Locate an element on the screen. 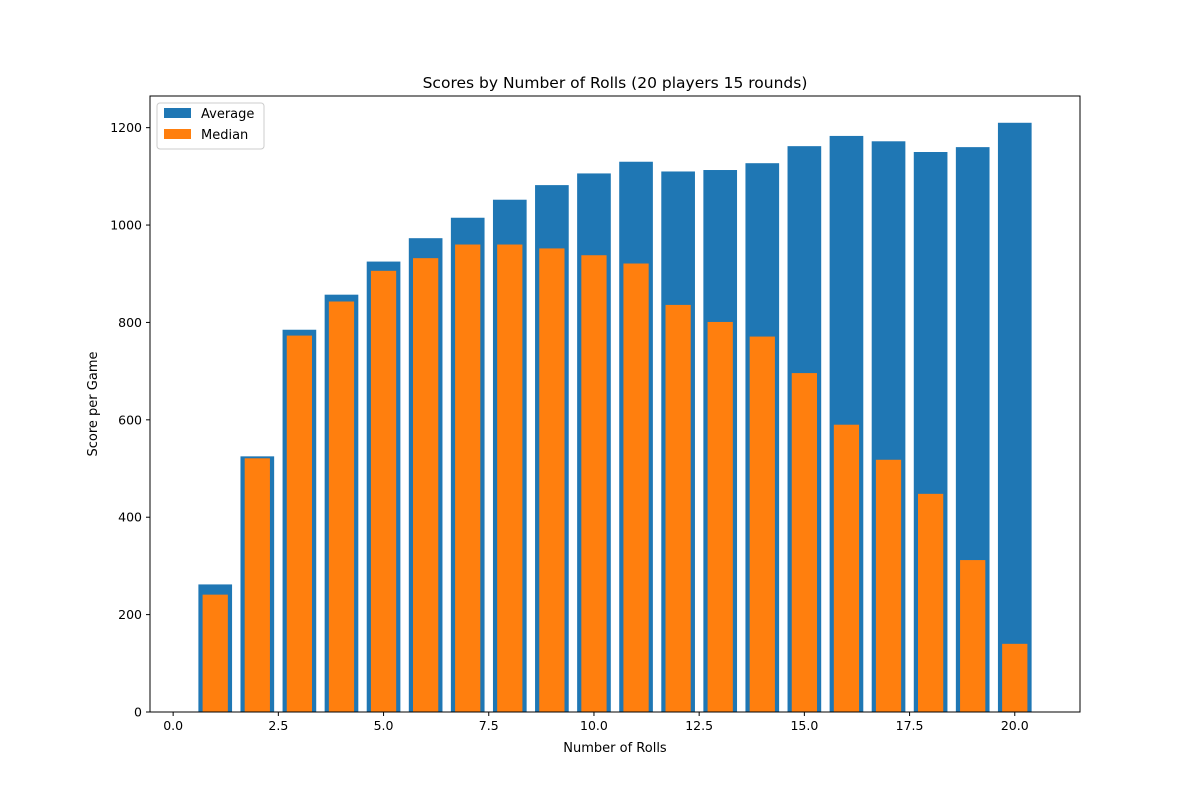  legend-swatch-average is located at coordinates (177, 113).